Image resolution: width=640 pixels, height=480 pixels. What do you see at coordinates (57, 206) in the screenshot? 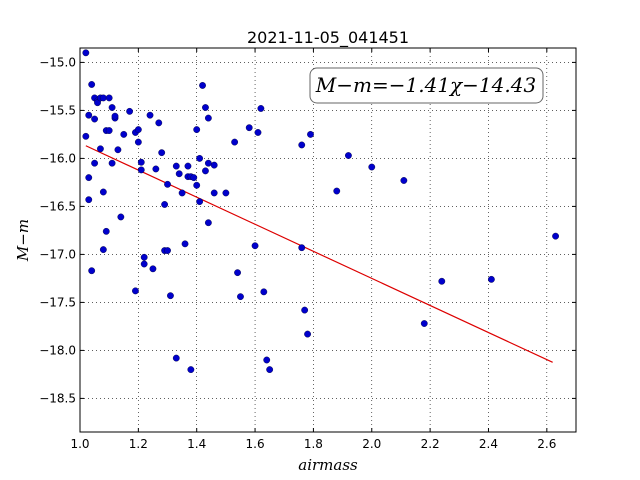
I see `y-tick-label: −16.5` at bounding box center [57, 206].